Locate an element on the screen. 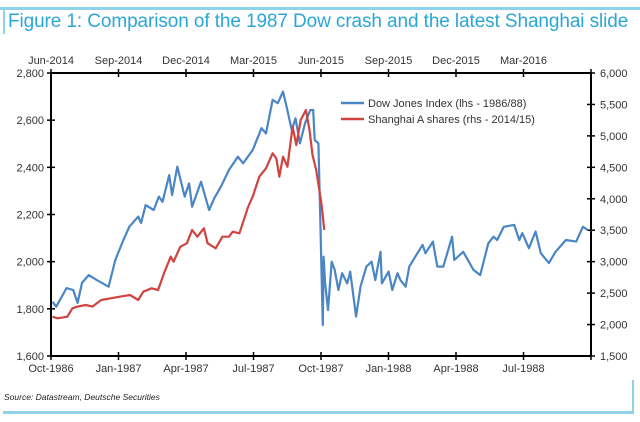  x-top-tick-label: Sep-2014 is located at coordinates (119, 61).